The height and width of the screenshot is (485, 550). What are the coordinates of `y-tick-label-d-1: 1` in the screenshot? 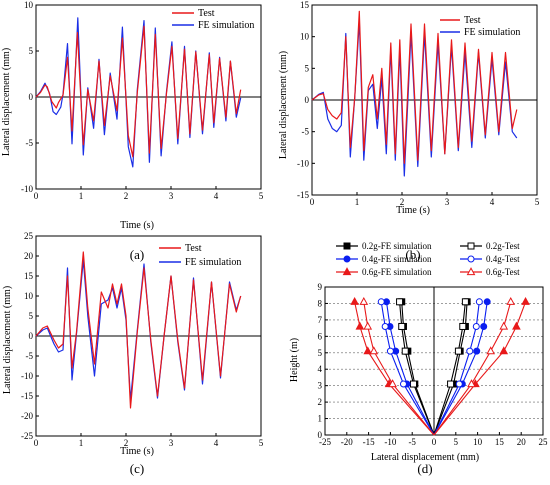 It's located at (320, 419).